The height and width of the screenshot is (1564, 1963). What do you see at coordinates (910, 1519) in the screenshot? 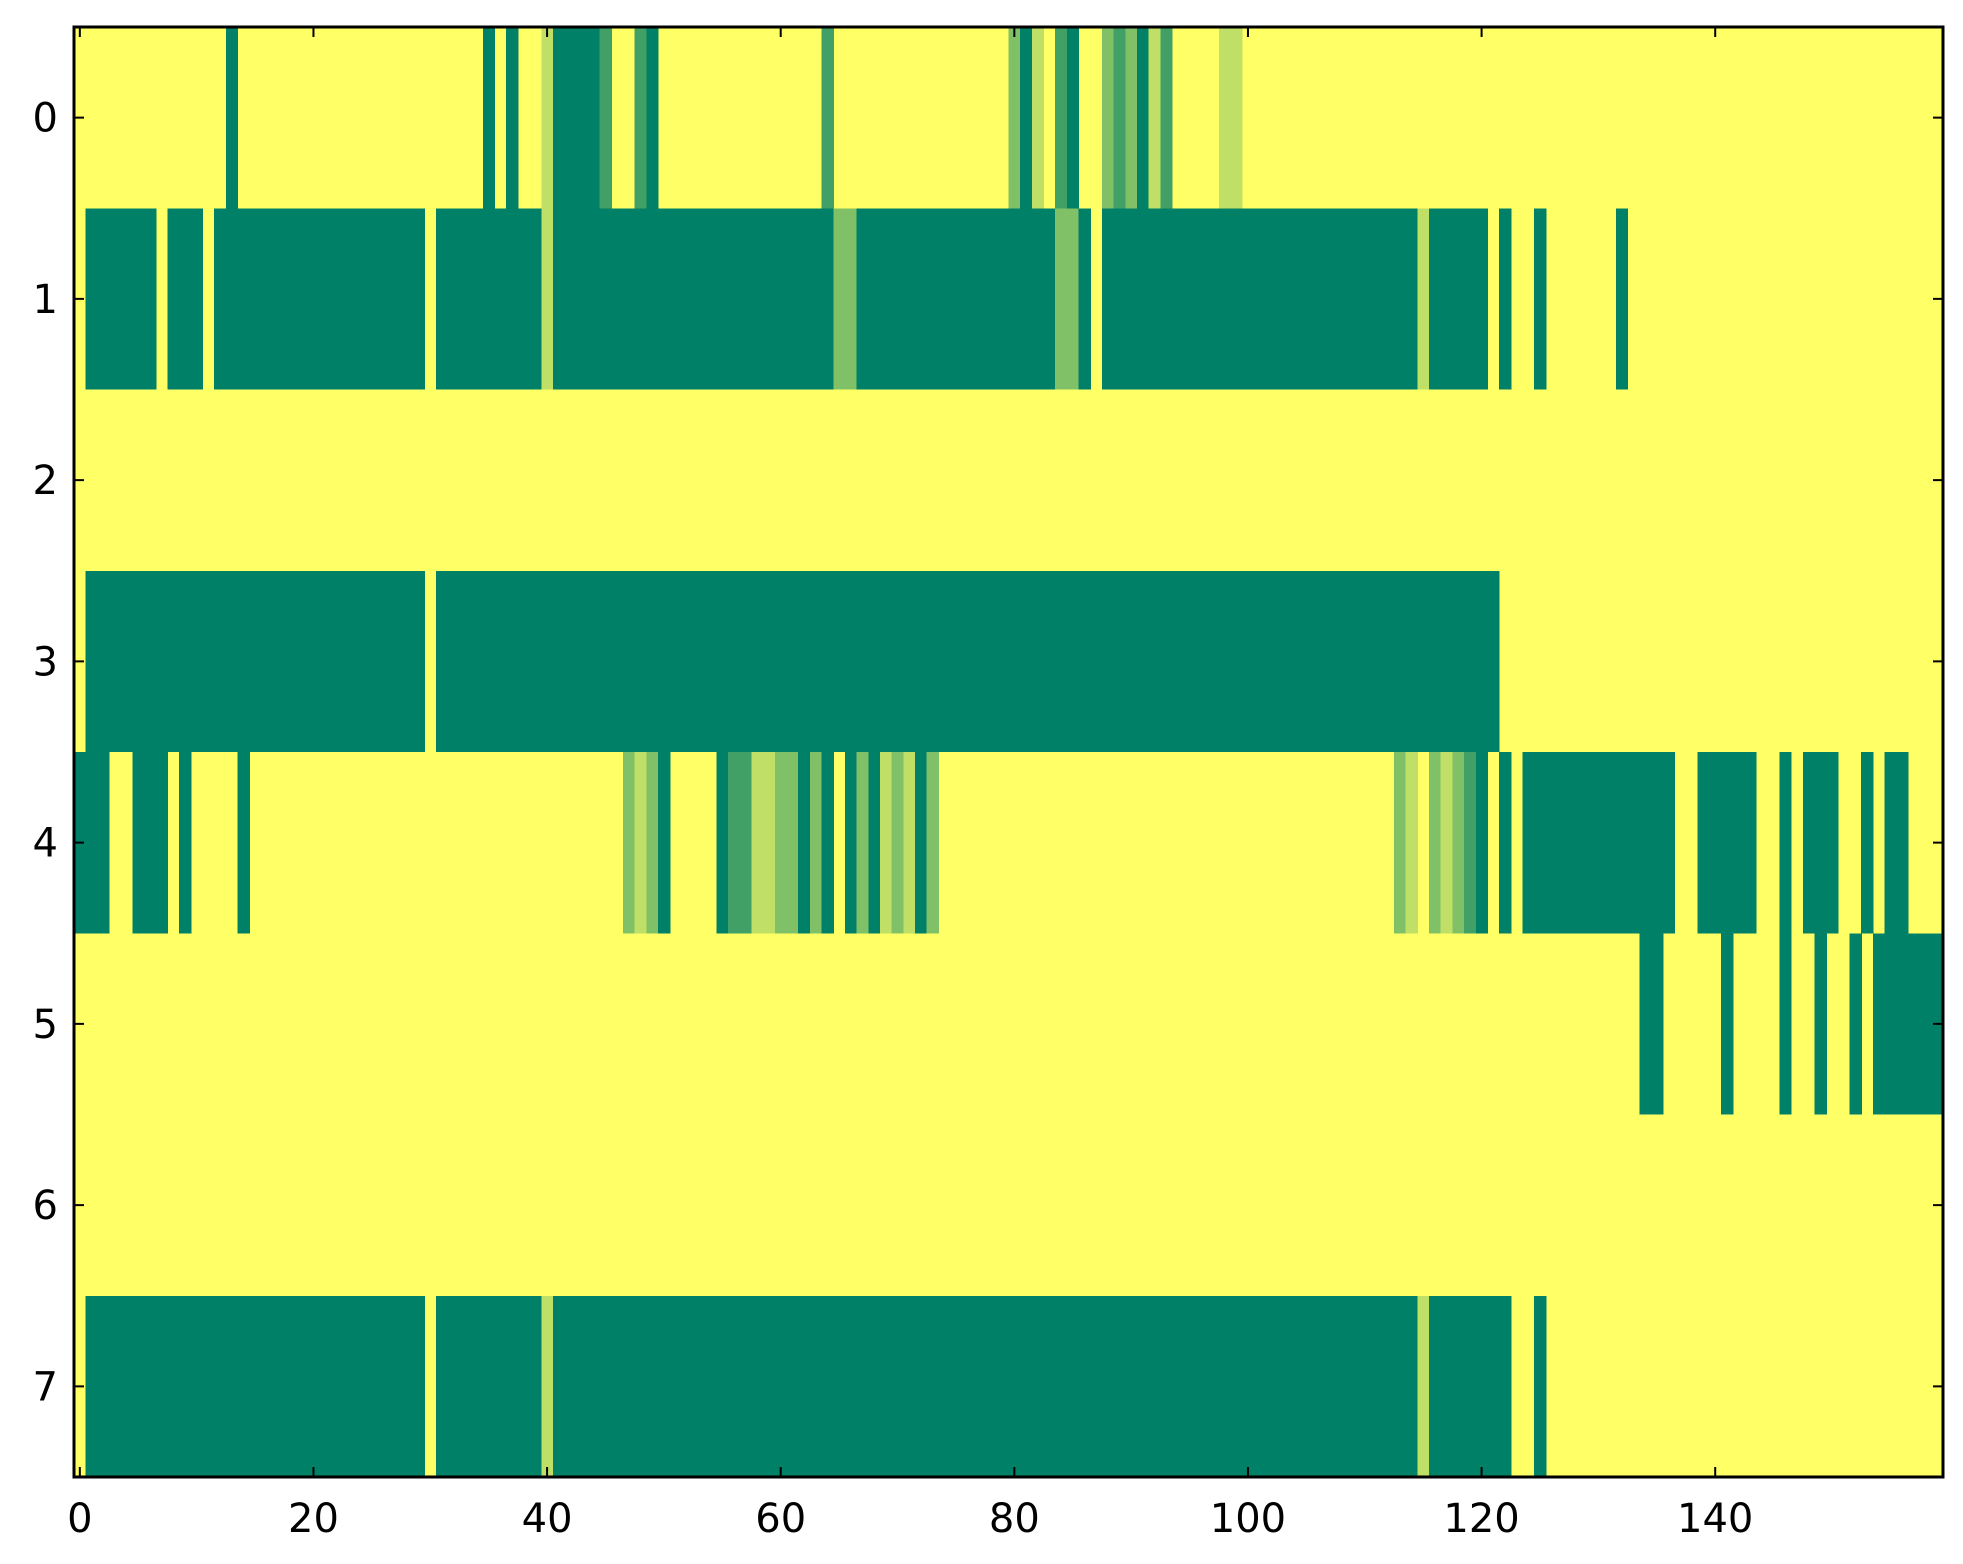
I see `x-axis-tick-labels: 0 20 40 60 80 100 120 140` at bounding box center [910, 1519].